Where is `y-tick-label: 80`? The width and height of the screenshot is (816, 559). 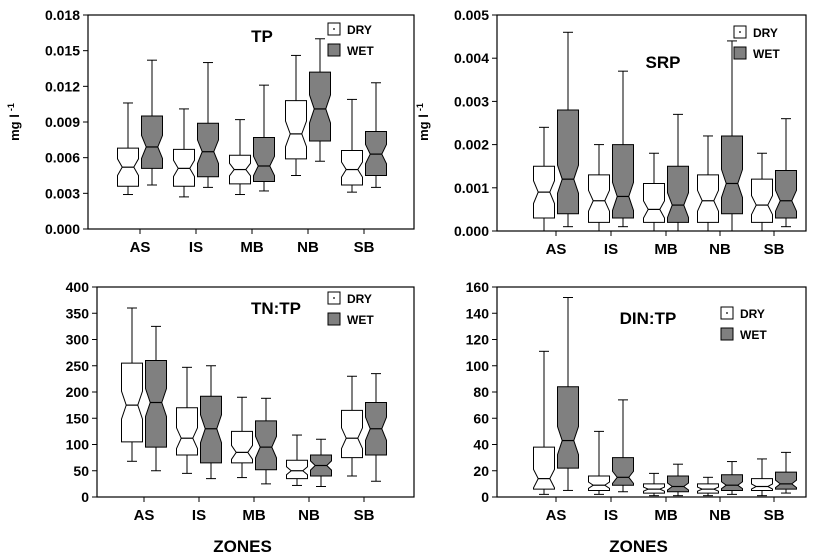 y-tick-label: 80 is located at coordinates (481, 392).